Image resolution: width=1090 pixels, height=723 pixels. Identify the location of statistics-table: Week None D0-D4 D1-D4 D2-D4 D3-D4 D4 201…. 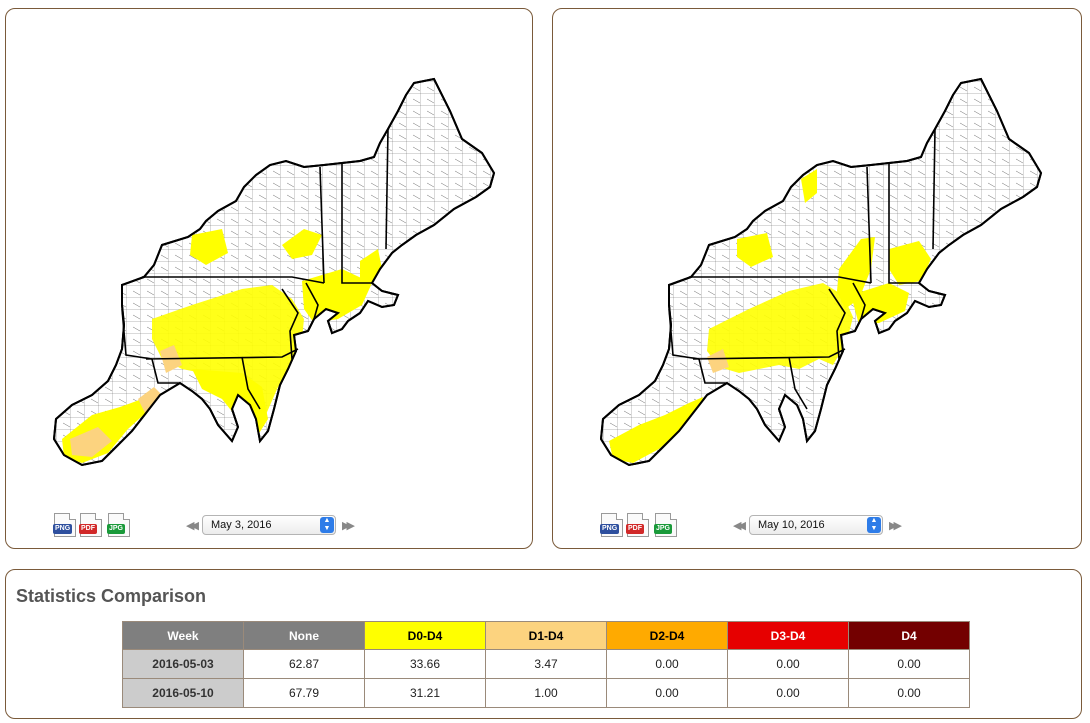
(546, 664).